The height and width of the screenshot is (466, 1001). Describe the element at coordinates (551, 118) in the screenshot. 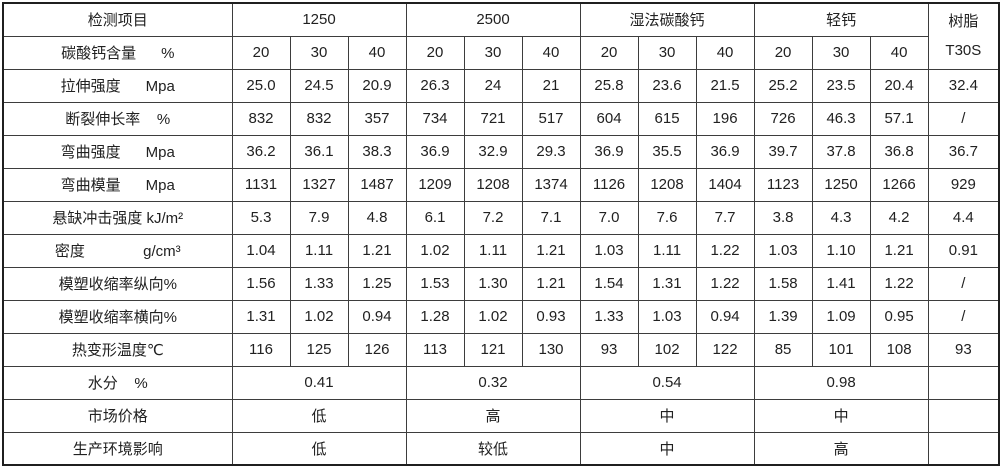

I see `data-cell: 517` at that location.